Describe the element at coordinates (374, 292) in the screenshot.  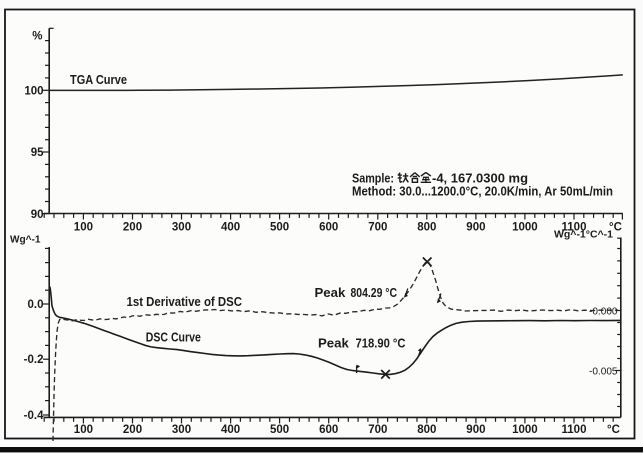
I see `svg-text: 804.29 °C` at that location.